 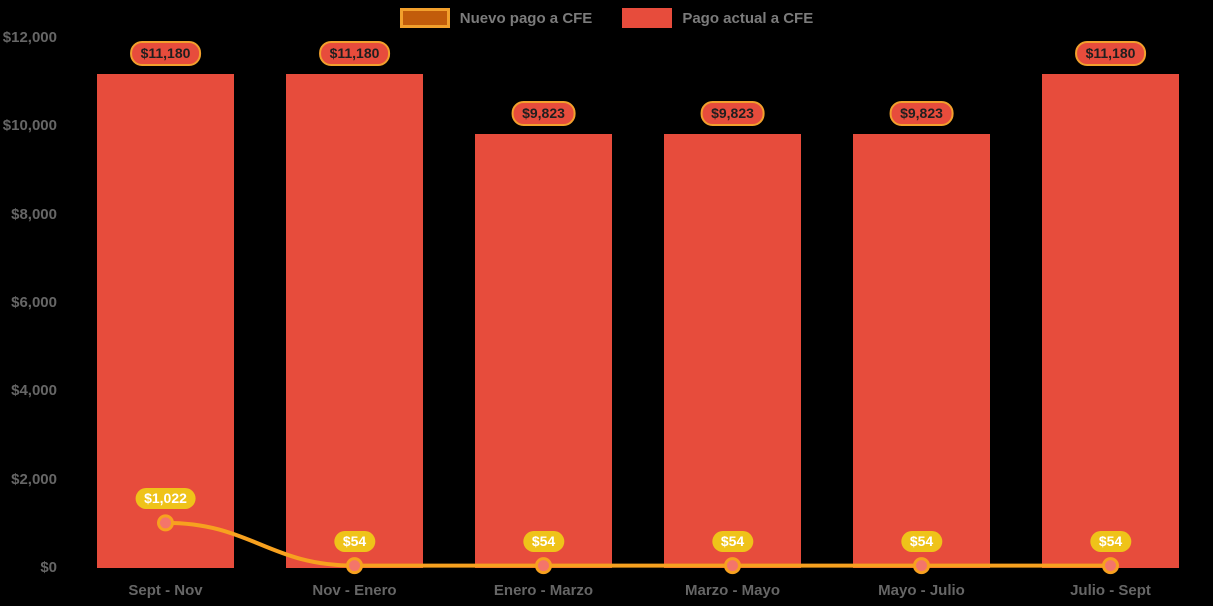 I want to click on legend-label-nuevo-pago: Nuevo pago a CFE, so click(x=526, y=18).